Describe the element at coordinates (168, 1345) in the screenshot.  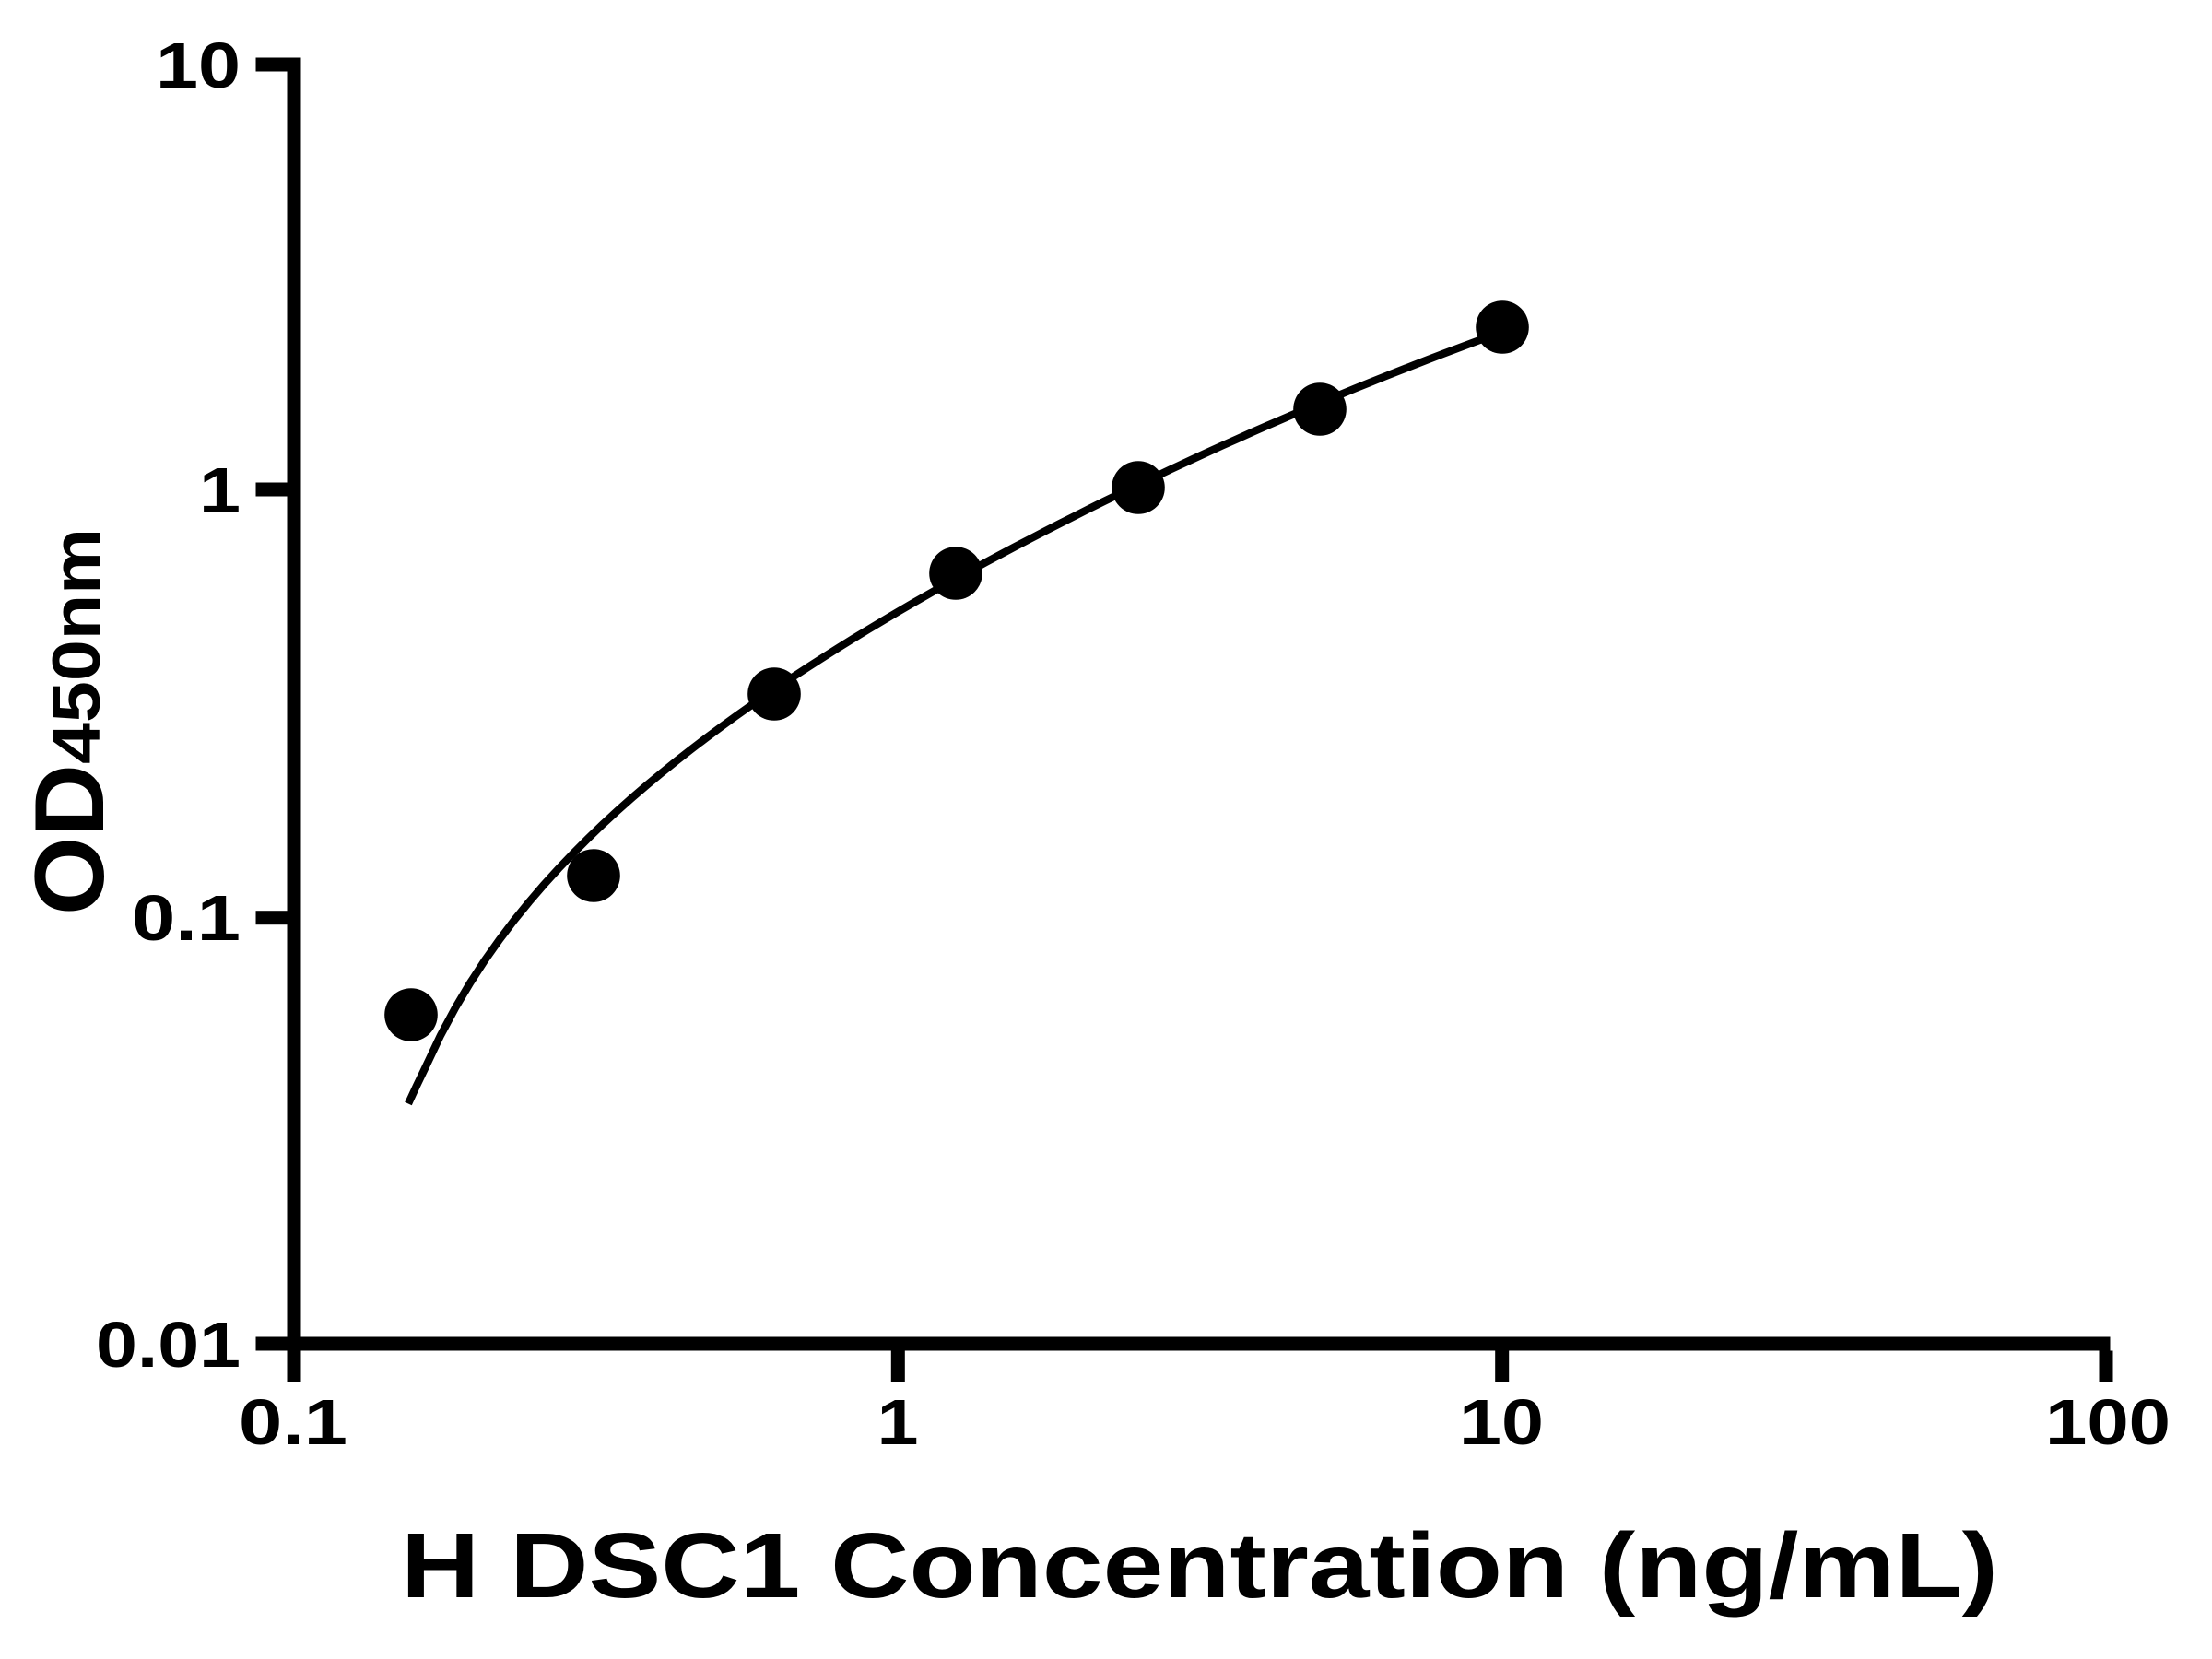
I see `svg-text: 0.01` at that location.